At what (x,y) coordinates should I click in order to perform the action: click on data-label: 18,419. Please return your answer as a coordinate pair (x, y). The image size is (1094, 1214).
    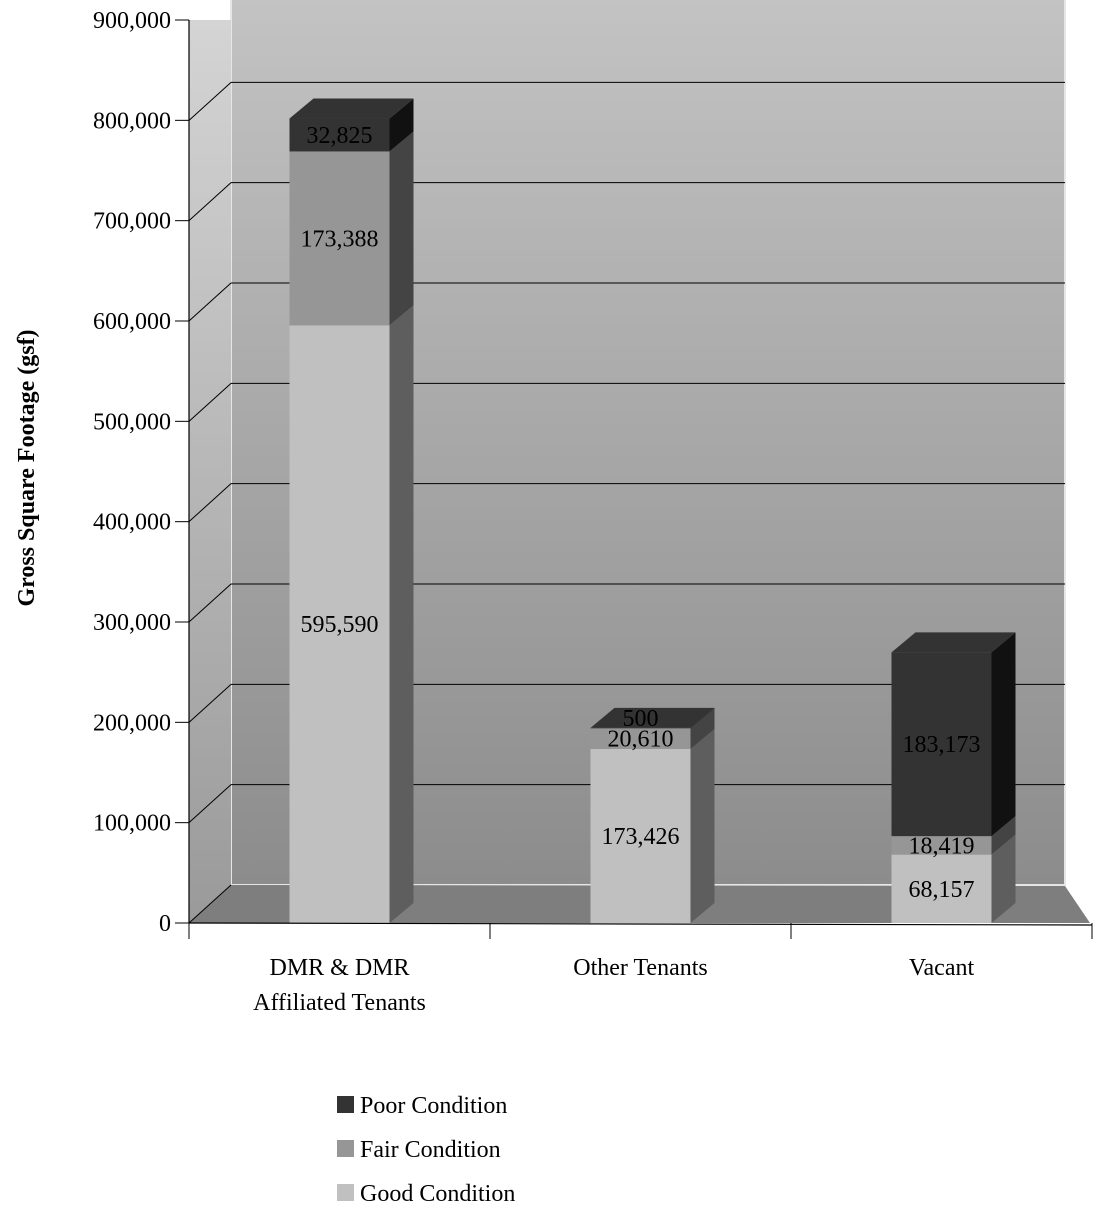
    Looking at the image, I should click on (942, 846).